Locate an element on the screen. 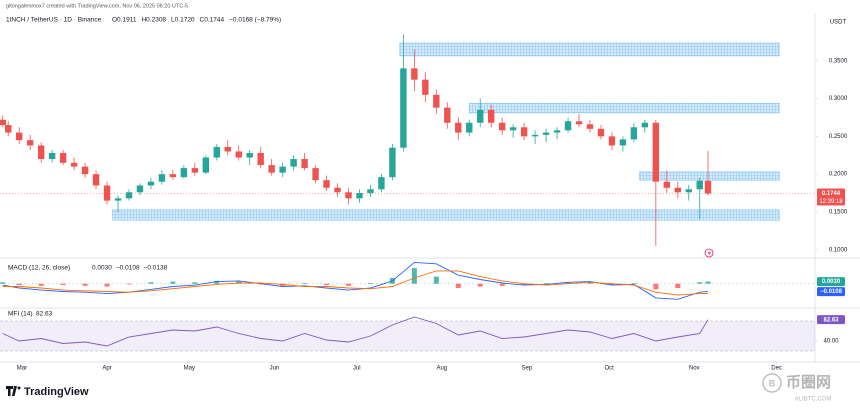 The width and height of the screenshot is (860, 408). svg-text: B is located at coordinates (772, 383).